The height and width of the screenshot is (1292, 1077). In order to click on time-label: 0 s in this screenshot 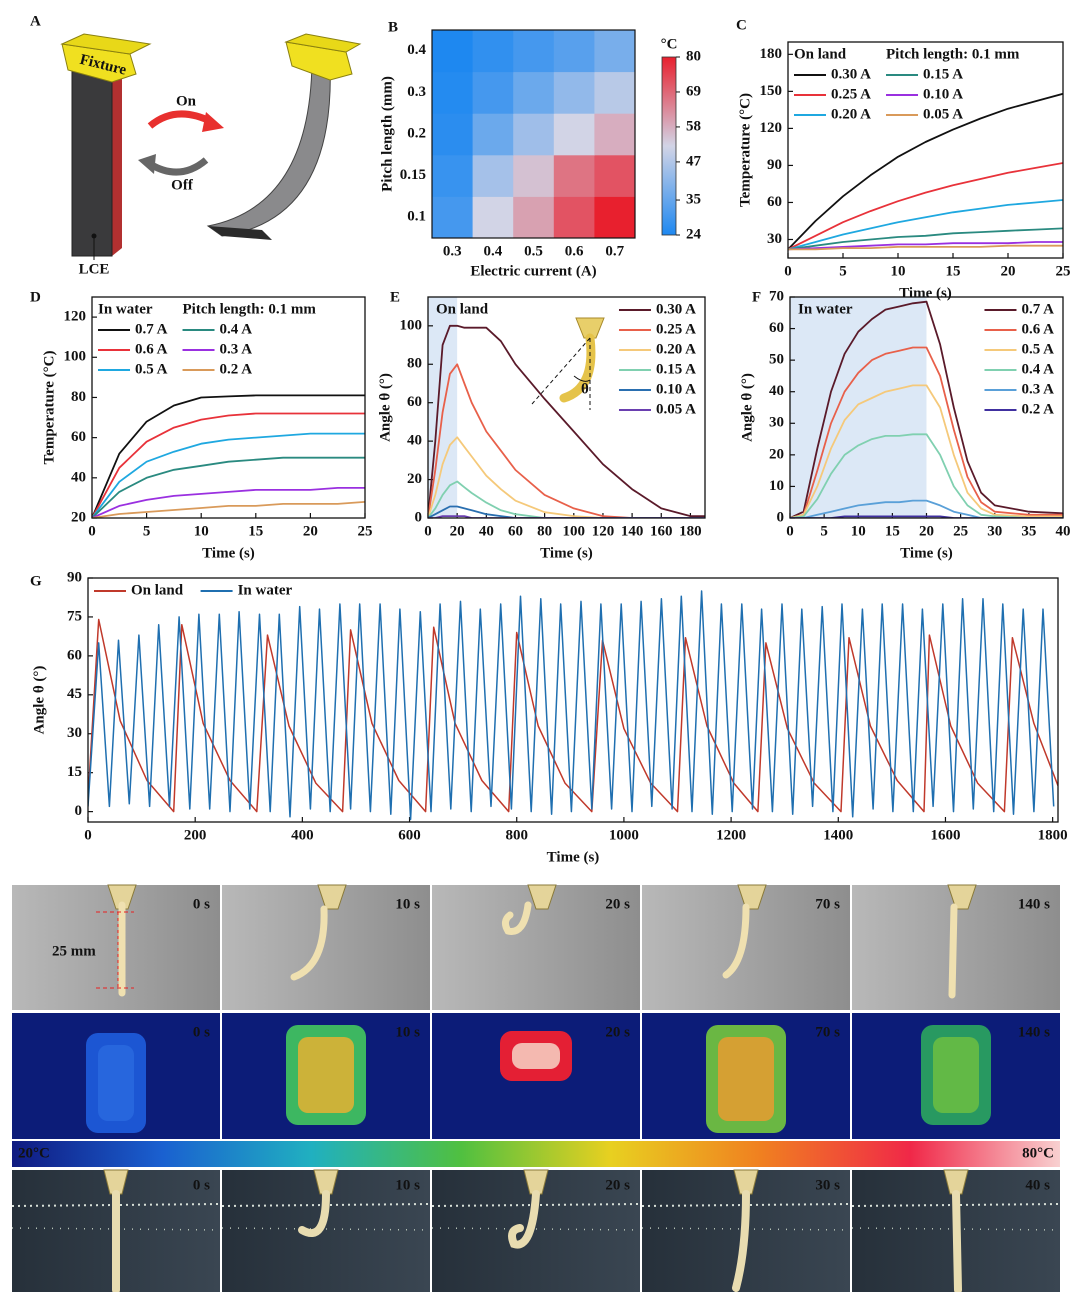, I will do `click(201, 1185)`.